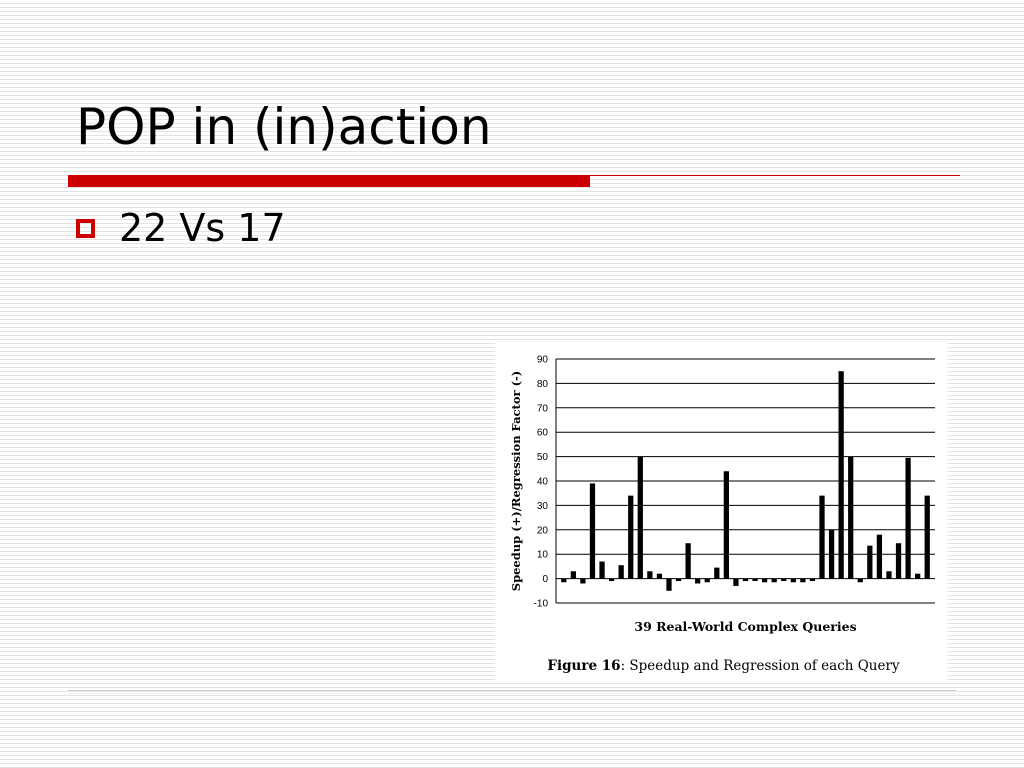 The width and height of the screenshot is (1024, 768). Describe the element at coordinates (329, 181) in the screenshot. I see `title-underline-thick` at that location.